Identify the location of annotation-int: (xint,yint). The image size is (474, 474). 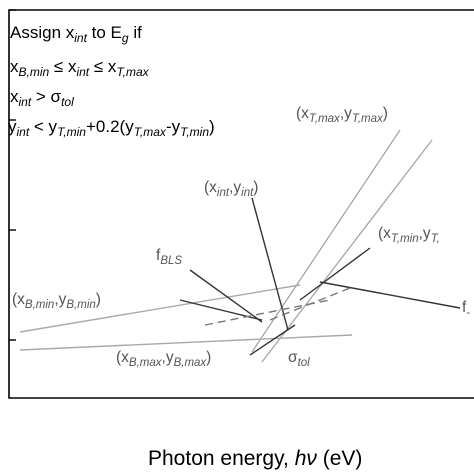
(231, 189).